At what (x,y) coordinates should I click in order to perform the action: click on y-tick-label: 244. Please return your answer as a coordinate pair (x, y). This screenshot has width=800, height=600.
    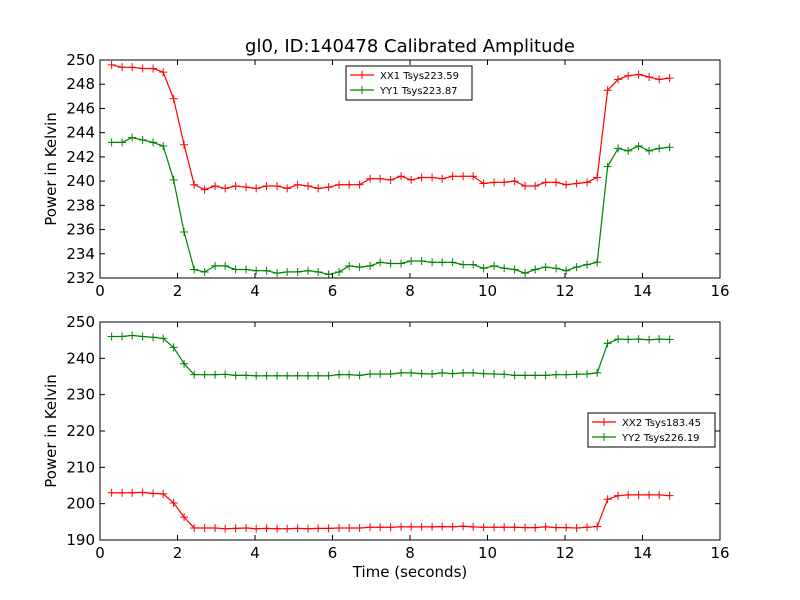
    Looking at the image, I should click on (80, 133).